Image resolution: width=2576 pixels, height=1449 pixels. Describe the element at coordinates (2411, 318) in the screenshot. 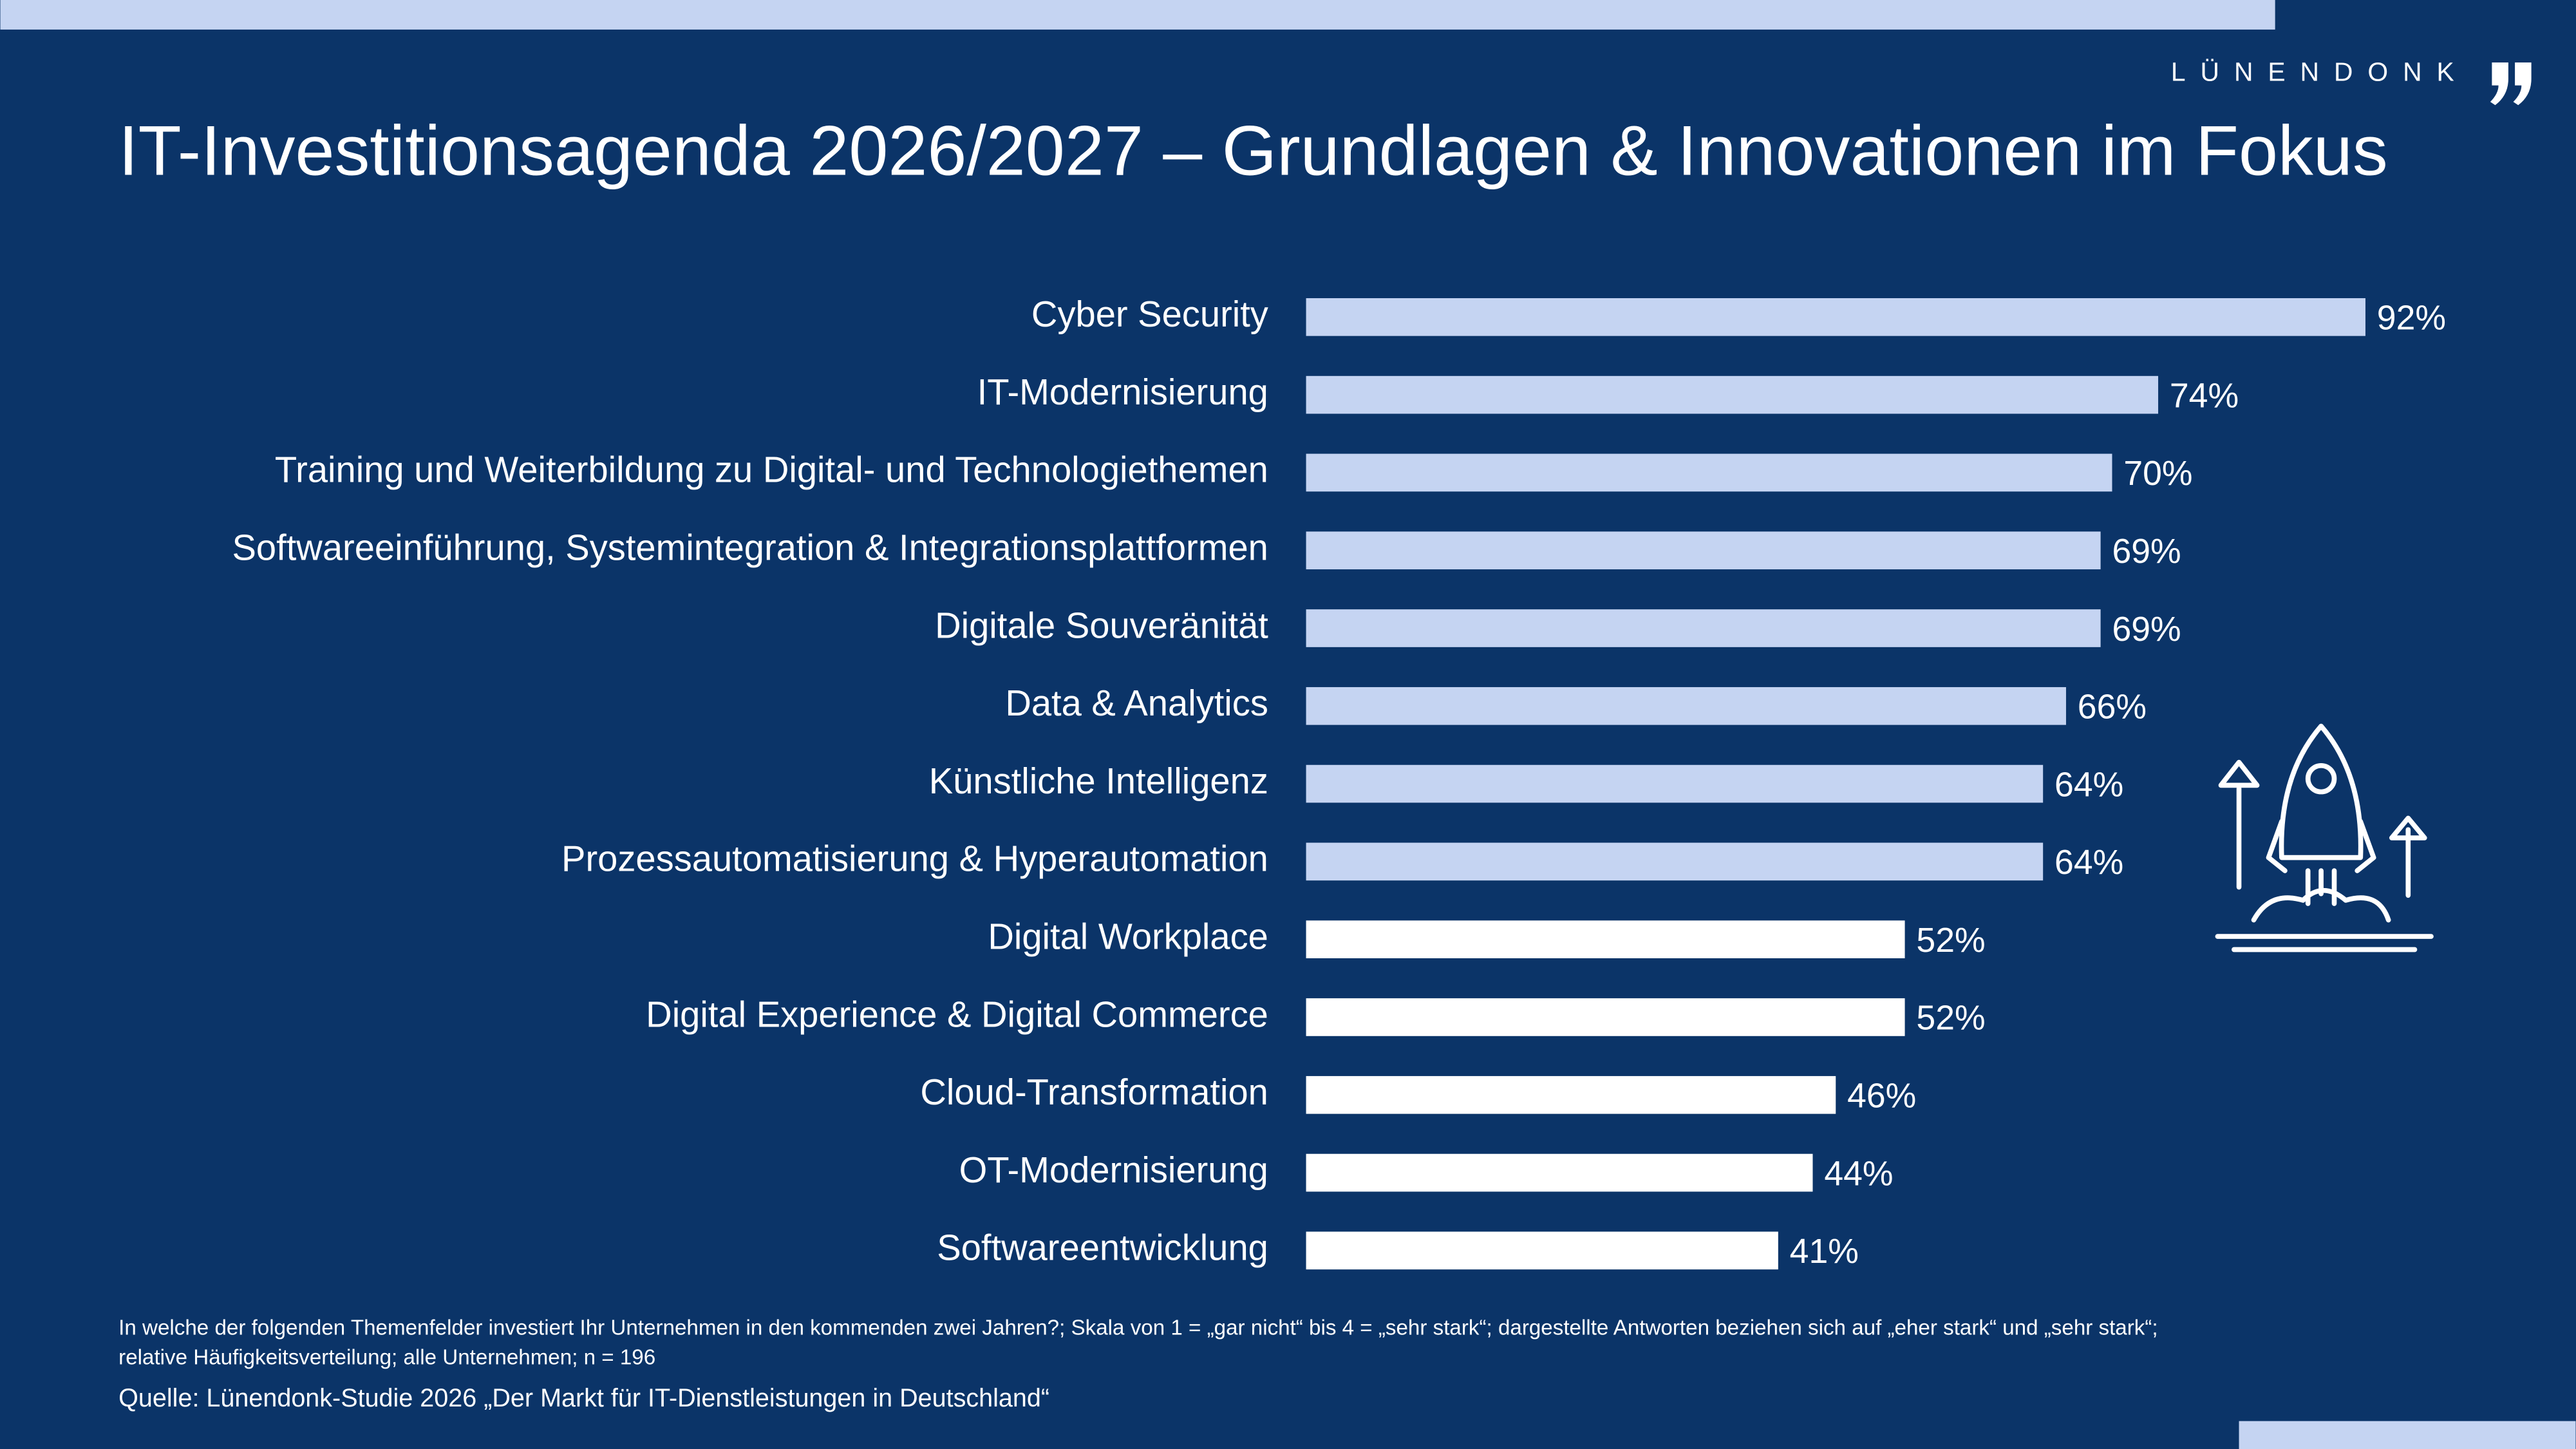

I see `value-label: 92%` at that location.